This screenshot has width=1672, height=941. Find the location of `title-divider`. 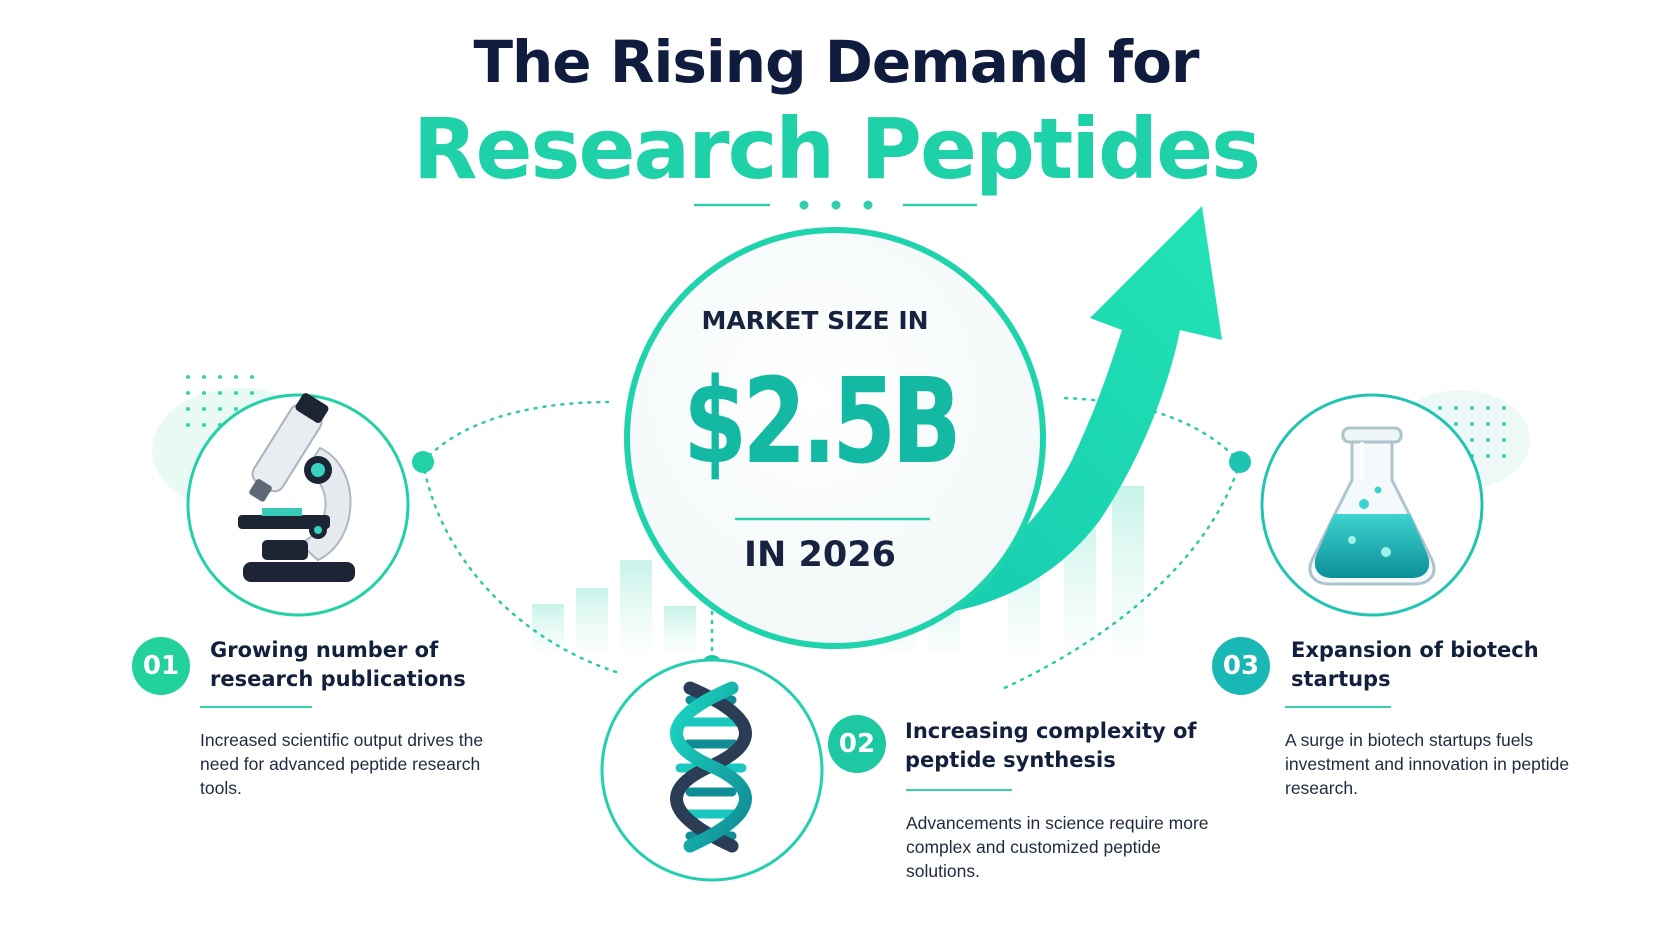

title-divider is located at coordinates (835, 205).